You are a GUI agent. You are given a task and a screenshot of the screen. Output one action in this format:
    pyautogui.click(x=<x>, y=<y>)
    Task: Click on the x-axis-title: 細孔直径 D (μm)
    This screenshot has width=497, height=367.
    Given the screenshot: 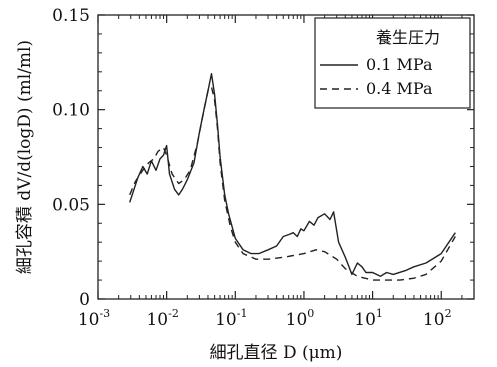 What is the action you would take?
    pyautogui.click(x=276, y=353)
    